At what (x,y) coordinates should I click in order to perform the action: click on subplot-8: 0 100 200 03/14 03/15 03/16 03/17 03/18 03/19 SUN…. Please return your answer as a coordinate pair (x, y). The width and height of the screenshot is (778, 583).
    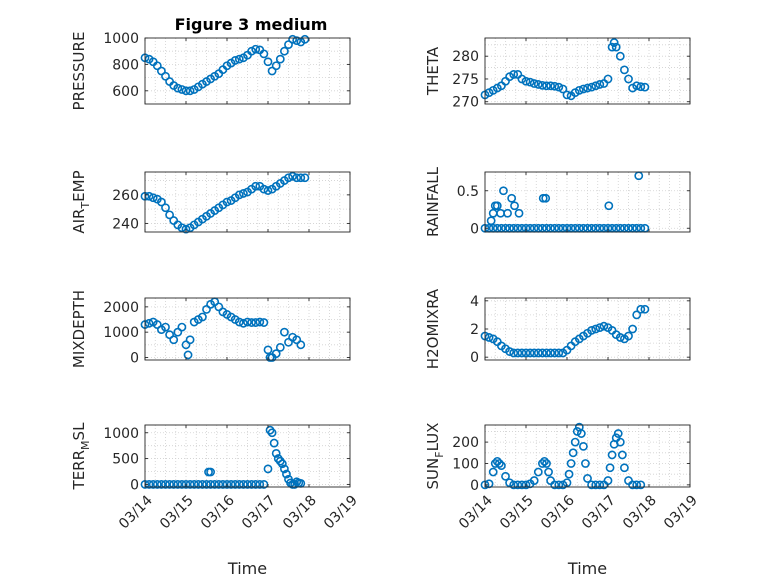
    Looking at the image, I should click on (562, 500).